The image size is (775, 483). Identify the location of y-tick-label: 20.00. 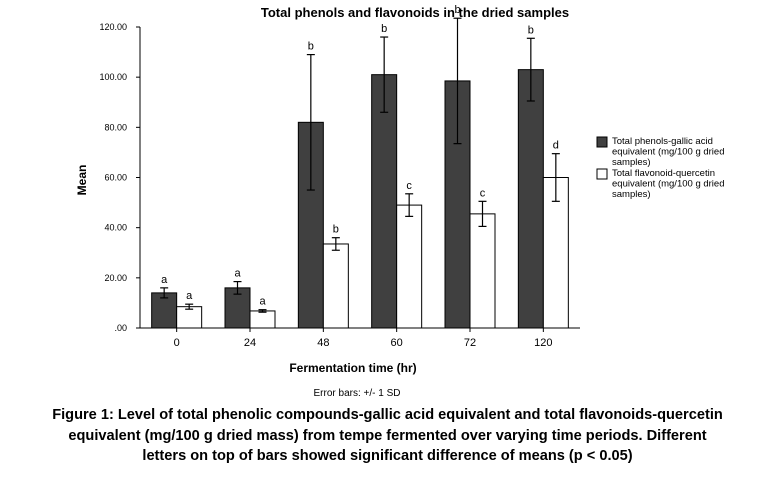
(115, 278).